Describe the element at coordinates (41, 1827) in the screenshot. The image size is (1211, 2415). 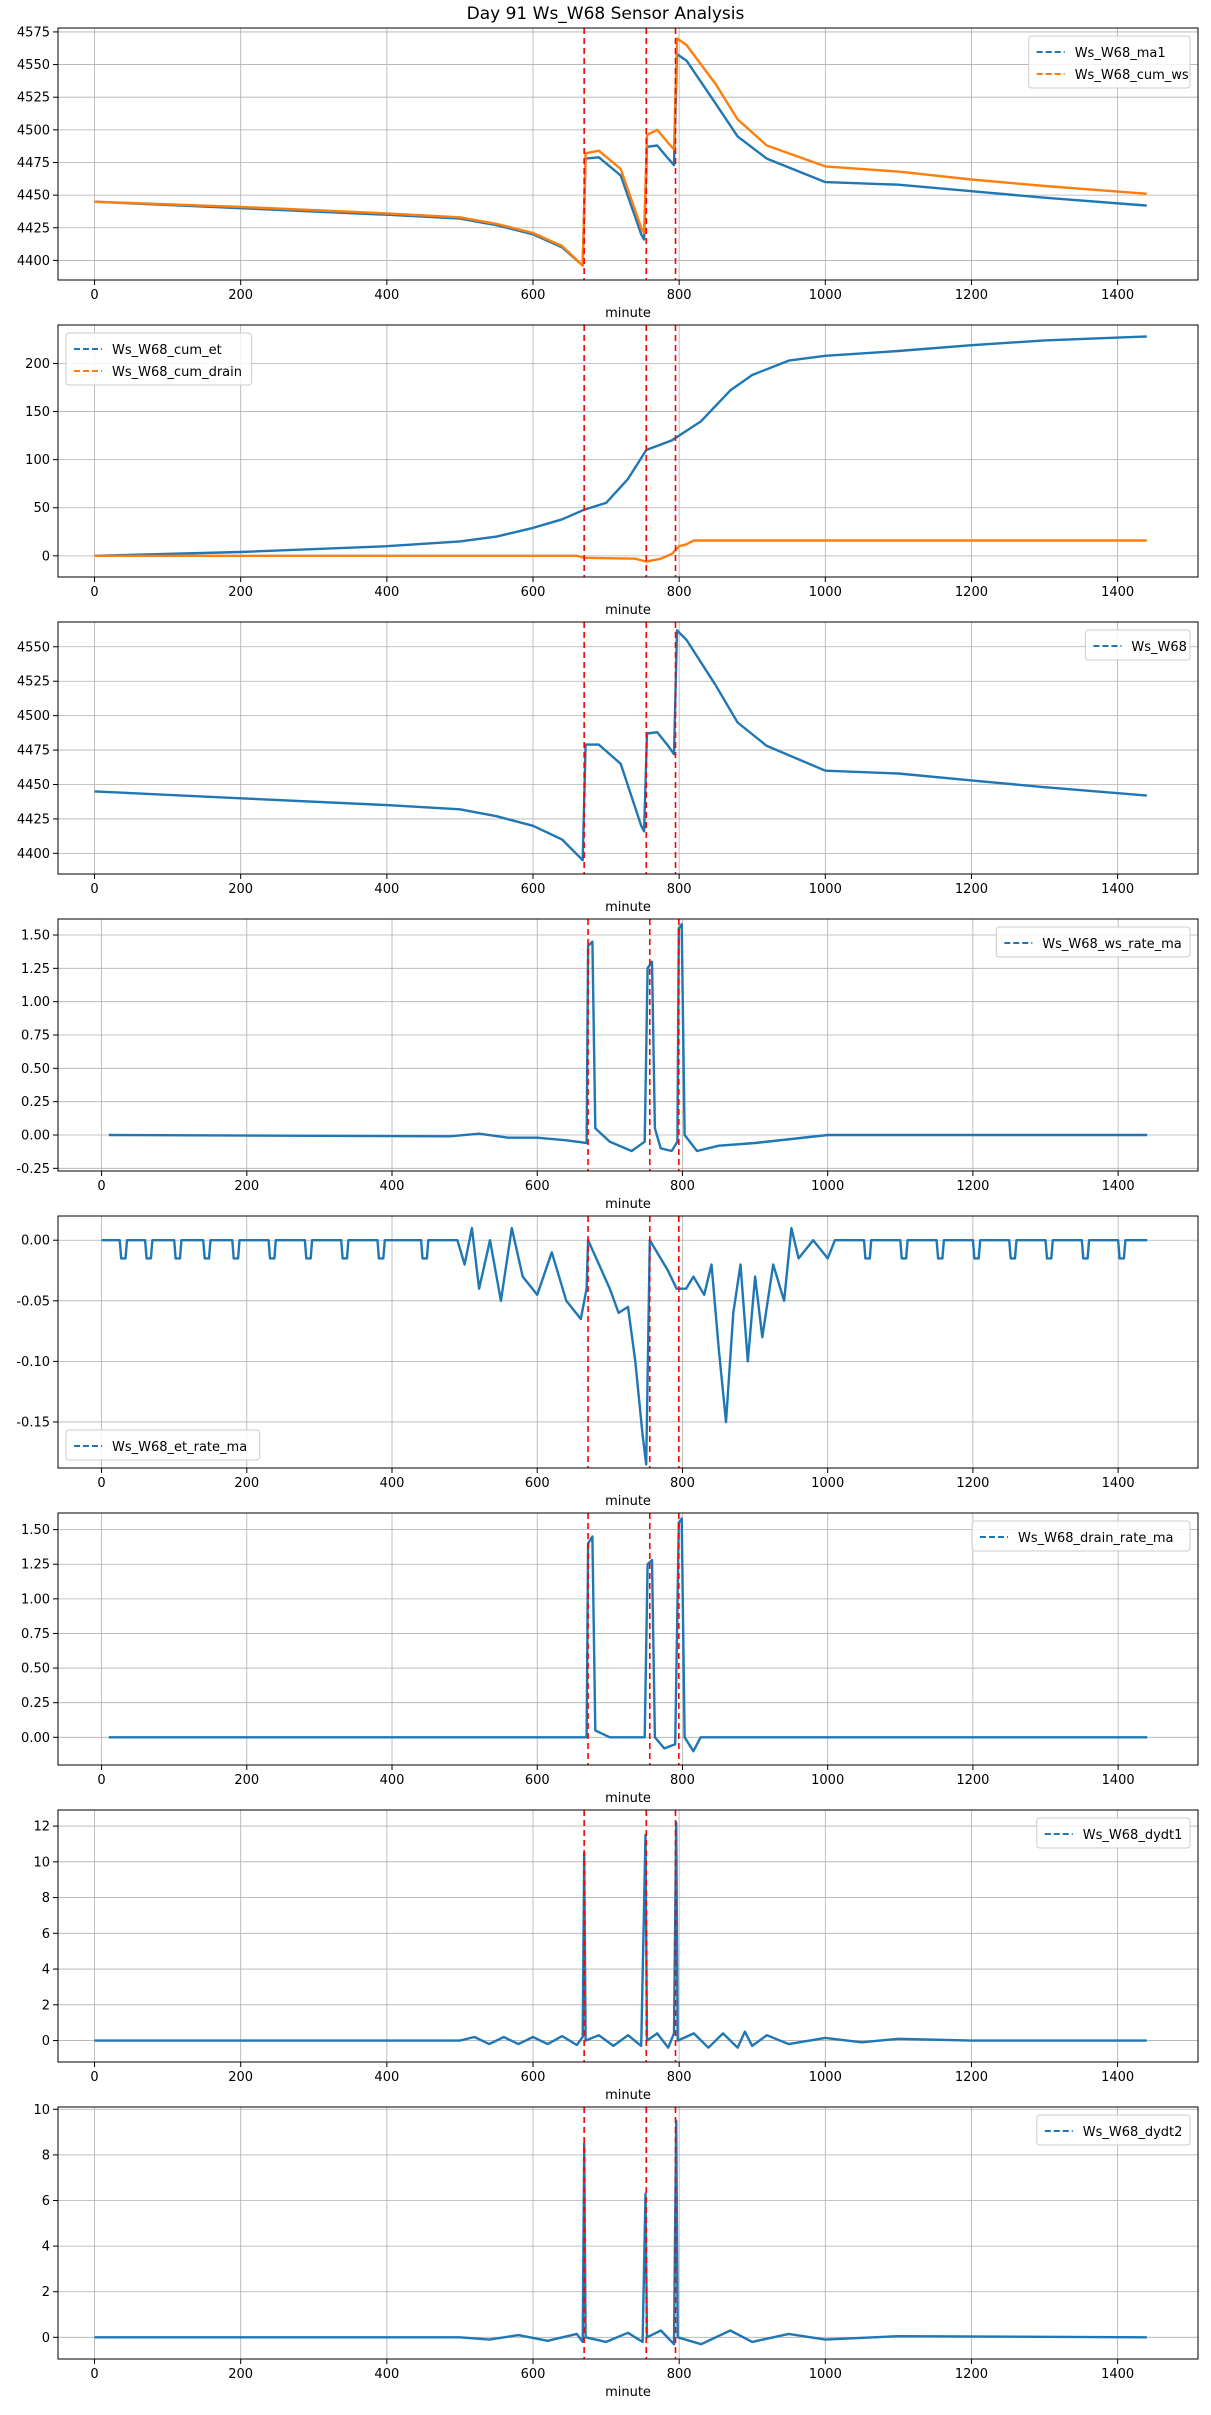
I see `y-tick-label: 12` at that location.